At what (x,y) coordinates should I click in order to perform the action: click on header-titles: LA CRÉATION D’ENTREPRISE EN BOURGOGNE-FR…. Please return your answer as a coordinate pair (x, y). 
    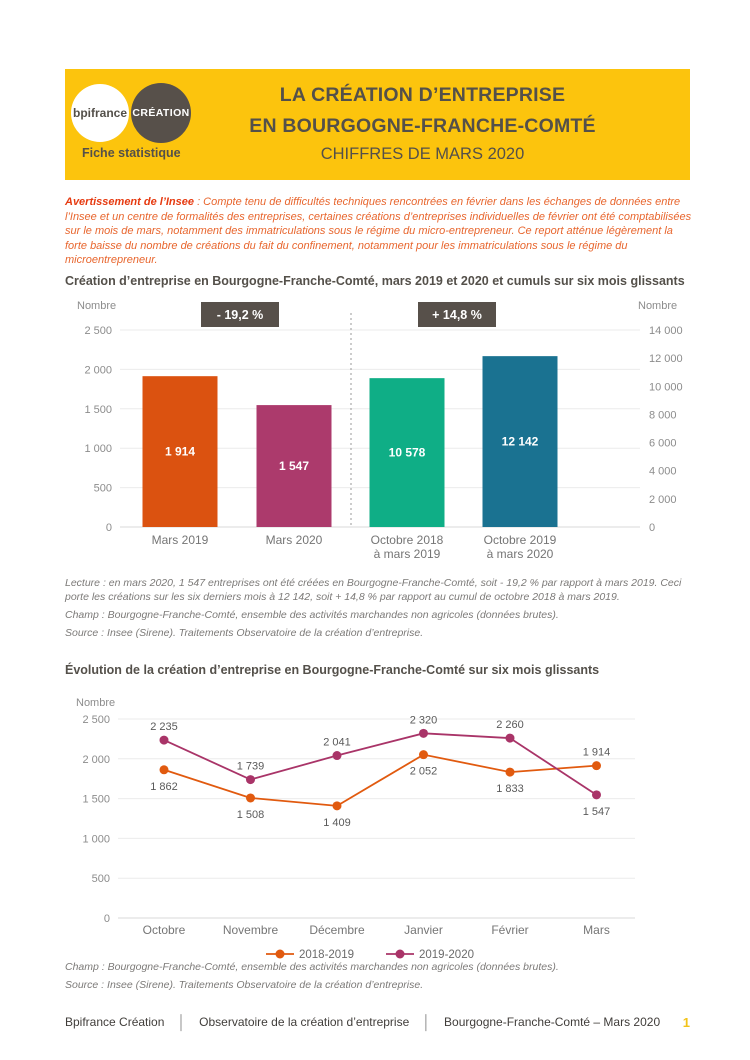
    Looking at the image, I should click on (422, 122).